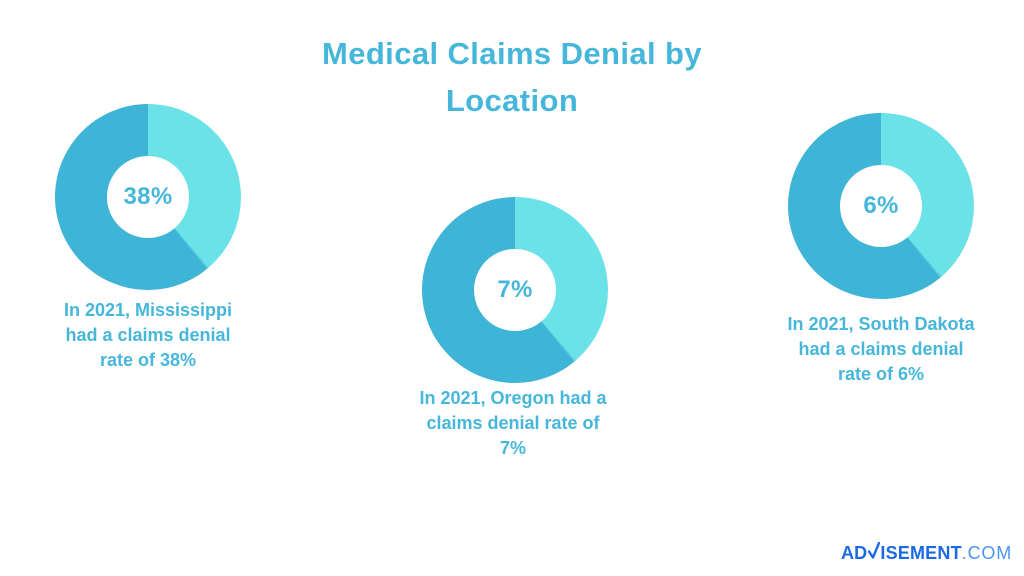 The image size is (1024, 576). I want to click on donut-chart-mississippi: 38%, so click(148, 197).